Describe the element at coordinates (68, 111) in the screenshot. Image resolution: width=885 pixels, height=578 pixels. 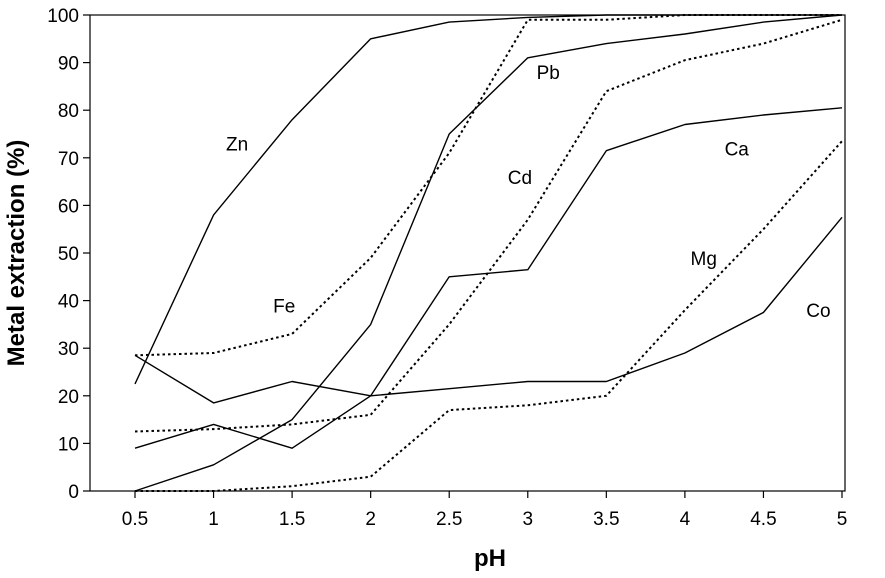
I see `y-tick-label: 80` at that location.